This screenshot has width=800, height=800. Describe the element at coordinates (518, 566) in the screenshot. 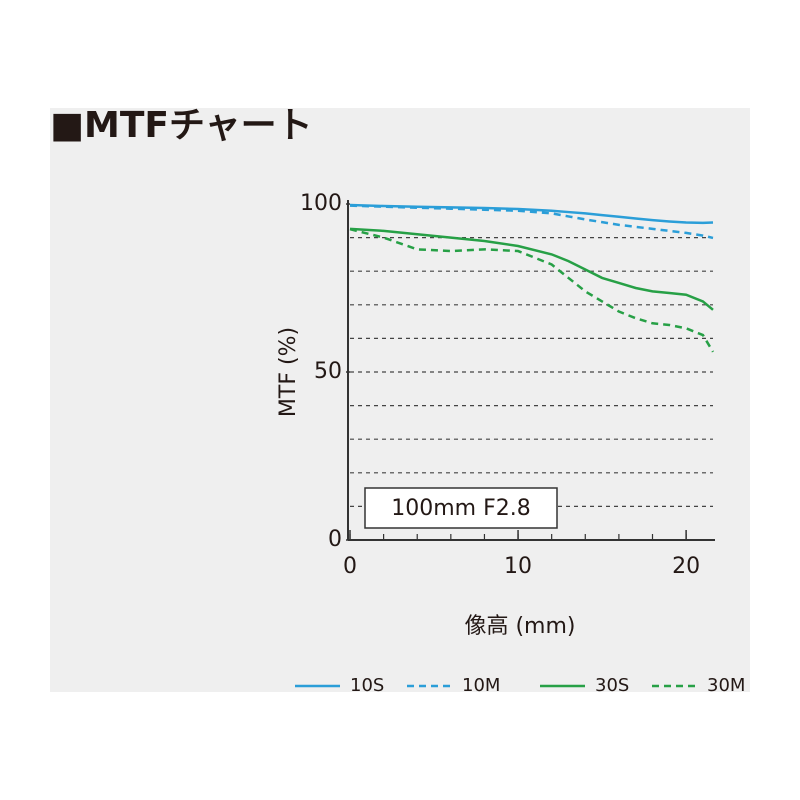

I see `x-tick-label: 10` at that location.